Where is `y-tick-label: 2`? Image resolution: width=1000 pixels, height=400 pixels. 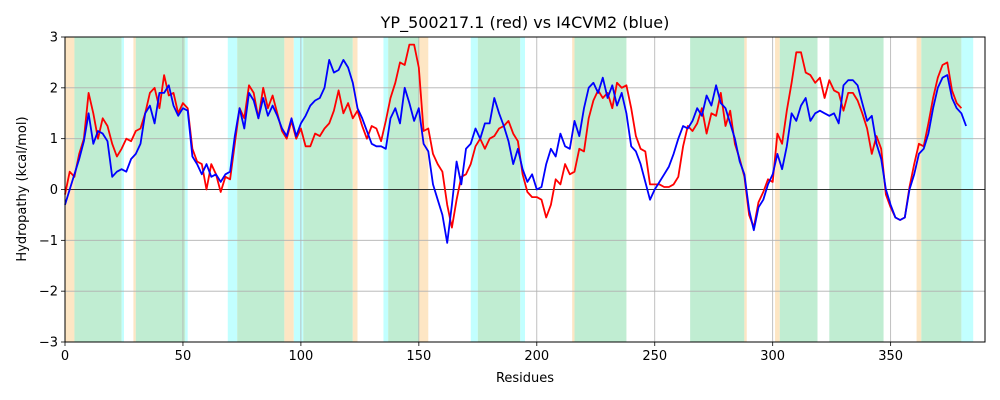 y-tick-label: 2 is located at coordinates (54, 88).